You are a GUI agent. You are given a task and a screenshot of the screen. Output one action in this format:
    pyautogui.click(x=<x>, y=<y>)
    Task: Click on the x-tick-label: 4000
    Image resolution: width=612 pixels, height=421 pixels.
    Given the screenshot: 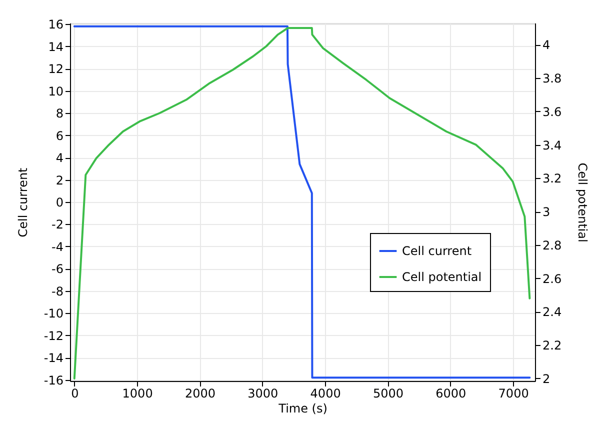 What is the action you would take?
    pyautogui.click(x=325, y=393)
    